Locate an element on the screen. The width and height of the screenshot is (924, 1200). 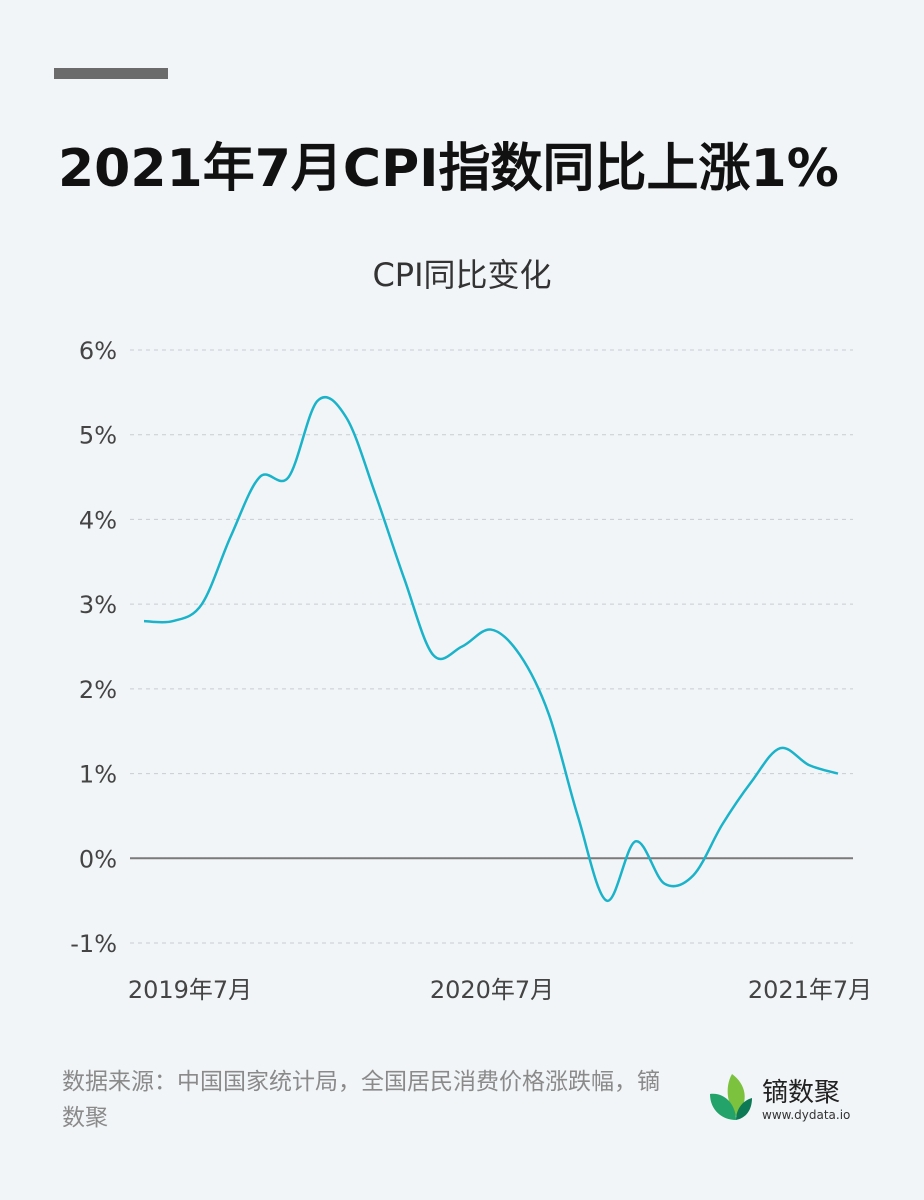
y-tick-label: 6% is located at coordinates (98, 351).